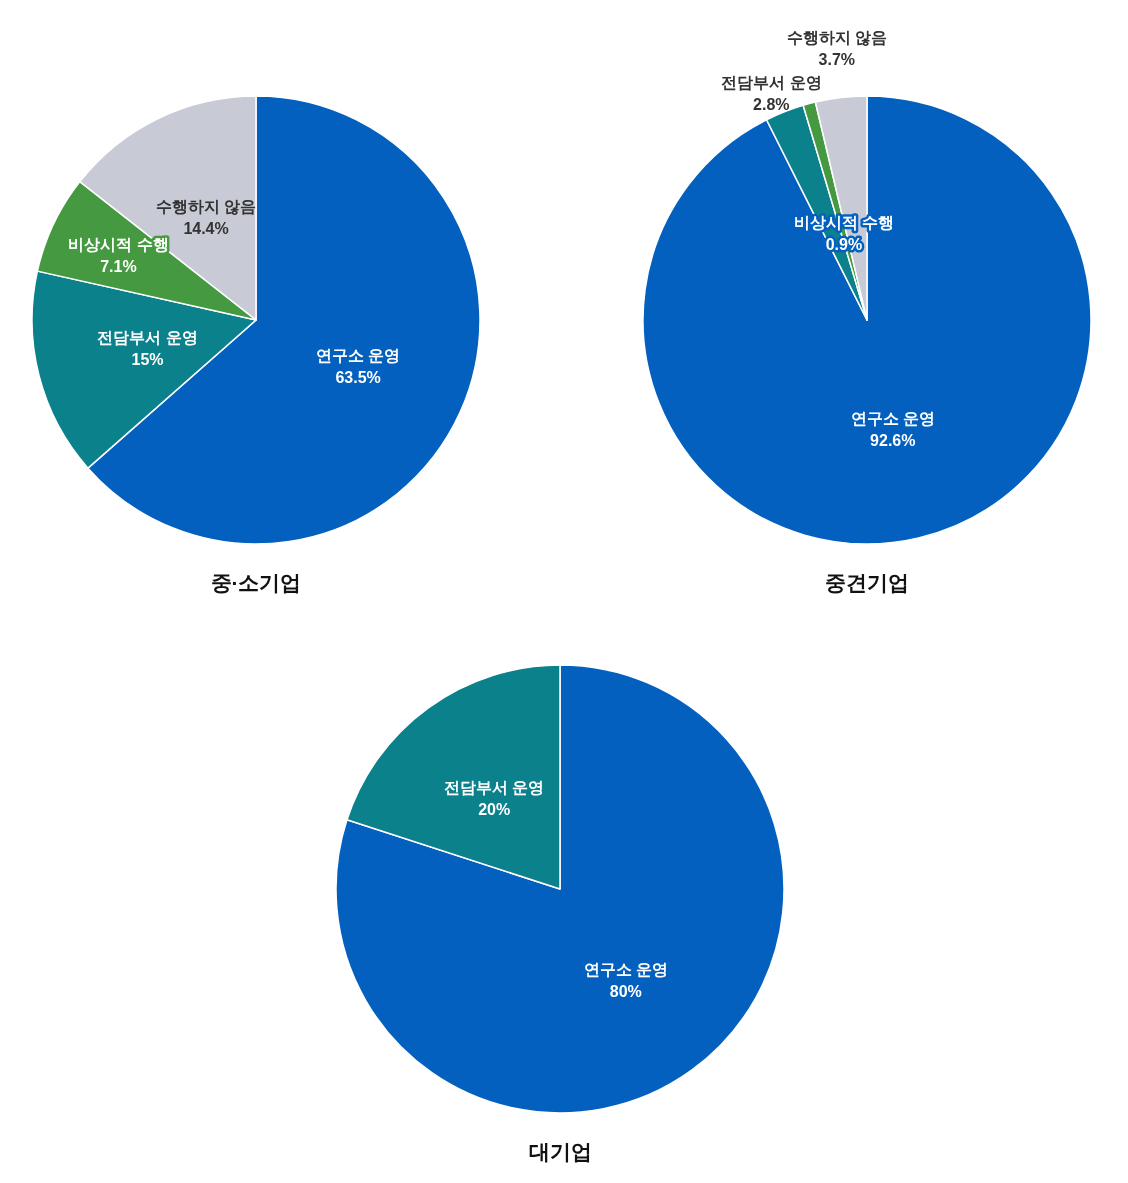  What do you see at coordinates (256, 582) in the screenshot?
I see `title: 중·소기업` at bounding box center [256, 582].